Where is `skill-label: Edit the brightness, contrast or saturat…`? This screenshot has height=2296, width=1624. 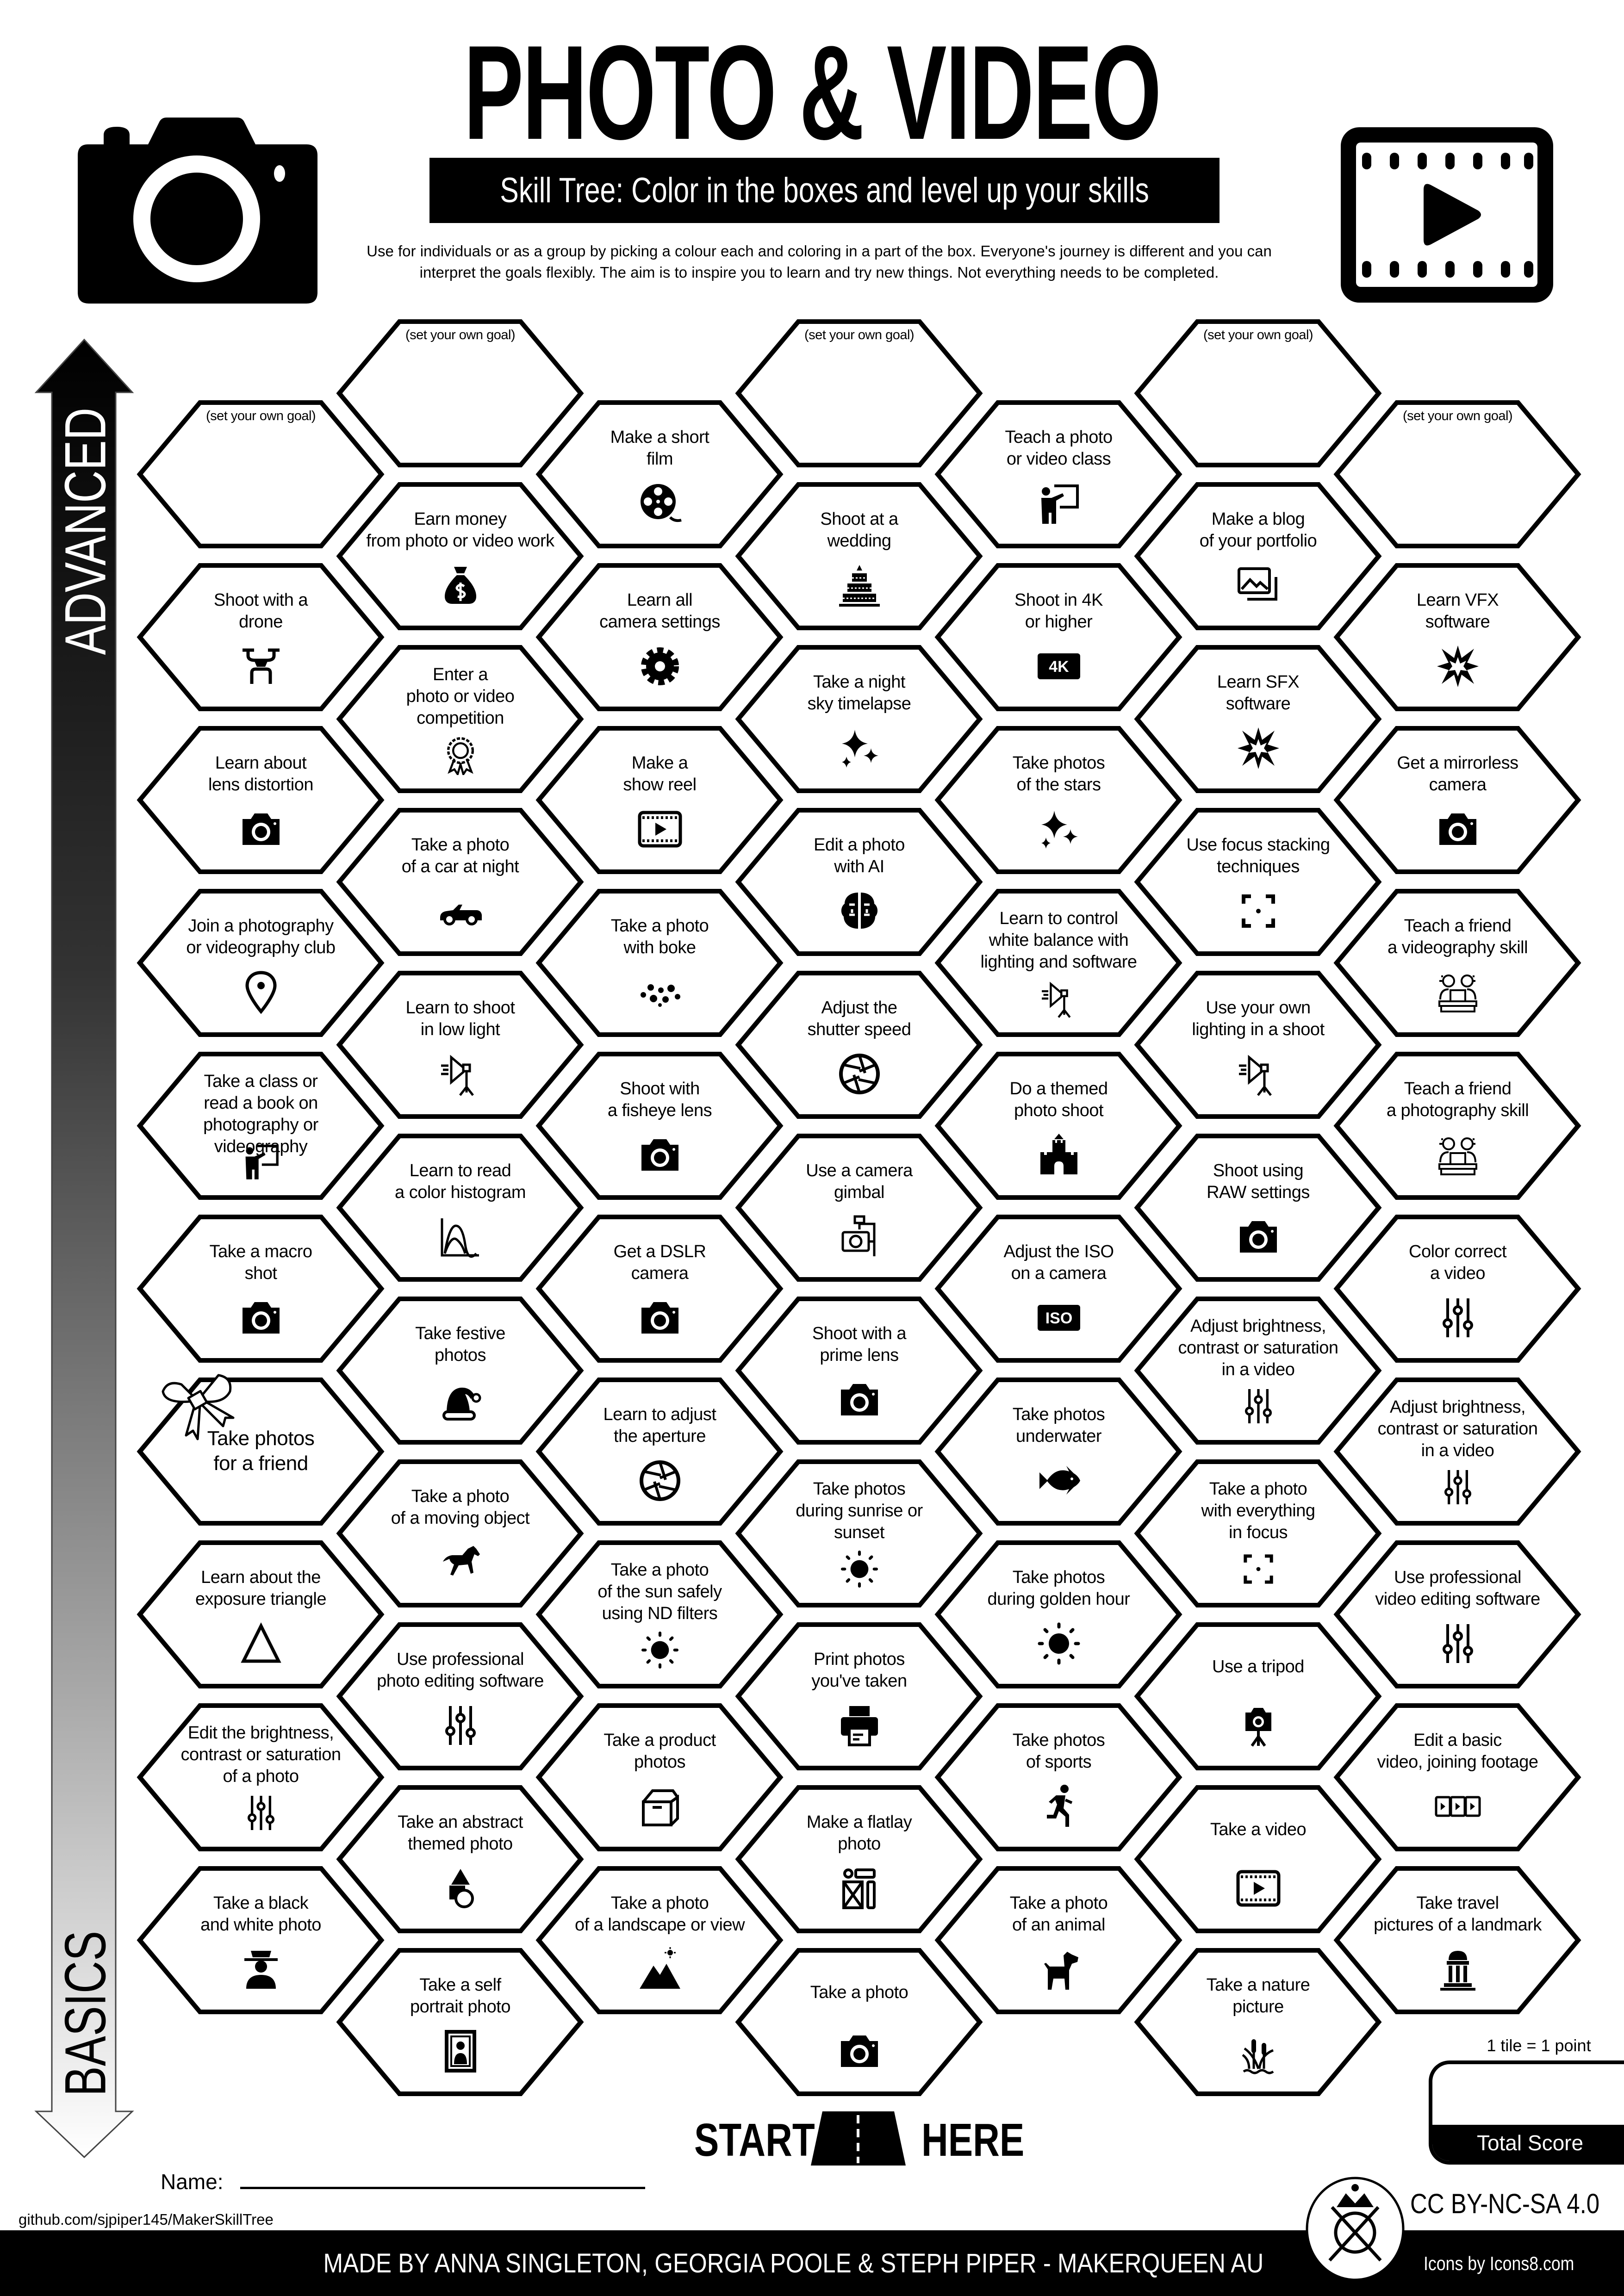
skill-label: Edit the brightness, contrast or saturat… is located at coordinates (260, 1755).